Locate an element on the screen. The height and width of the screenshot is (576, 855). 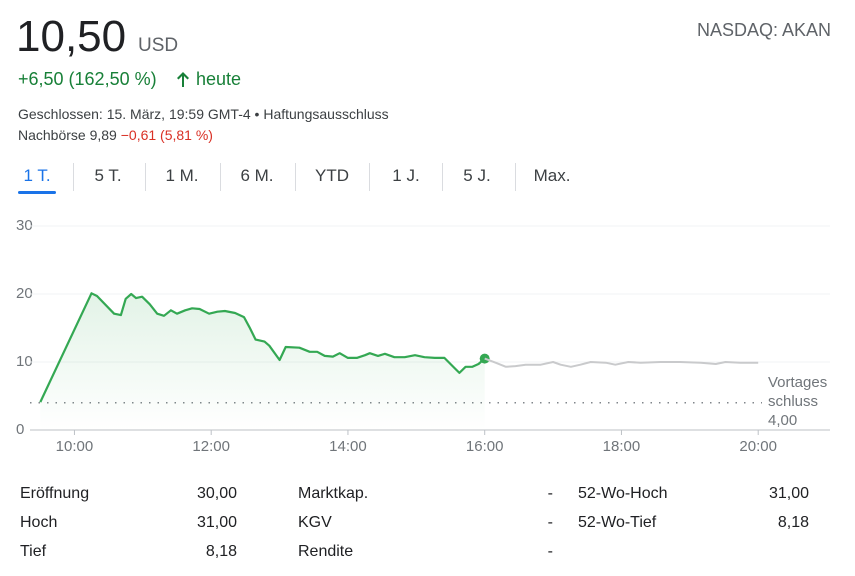
y-tick-label: 20 is located at coordinates (24, 293).